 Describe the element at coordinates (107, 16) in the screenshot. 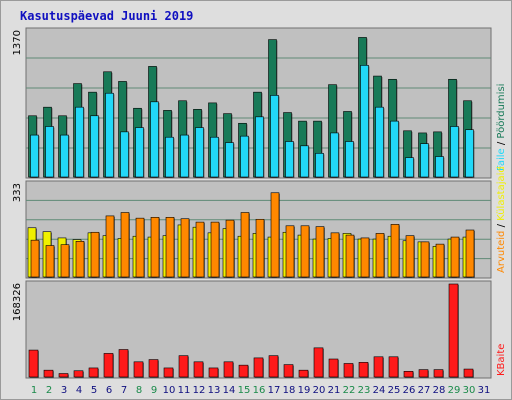

I see `chart-title: Kasutuspäevad Juuni 2019` at that location.